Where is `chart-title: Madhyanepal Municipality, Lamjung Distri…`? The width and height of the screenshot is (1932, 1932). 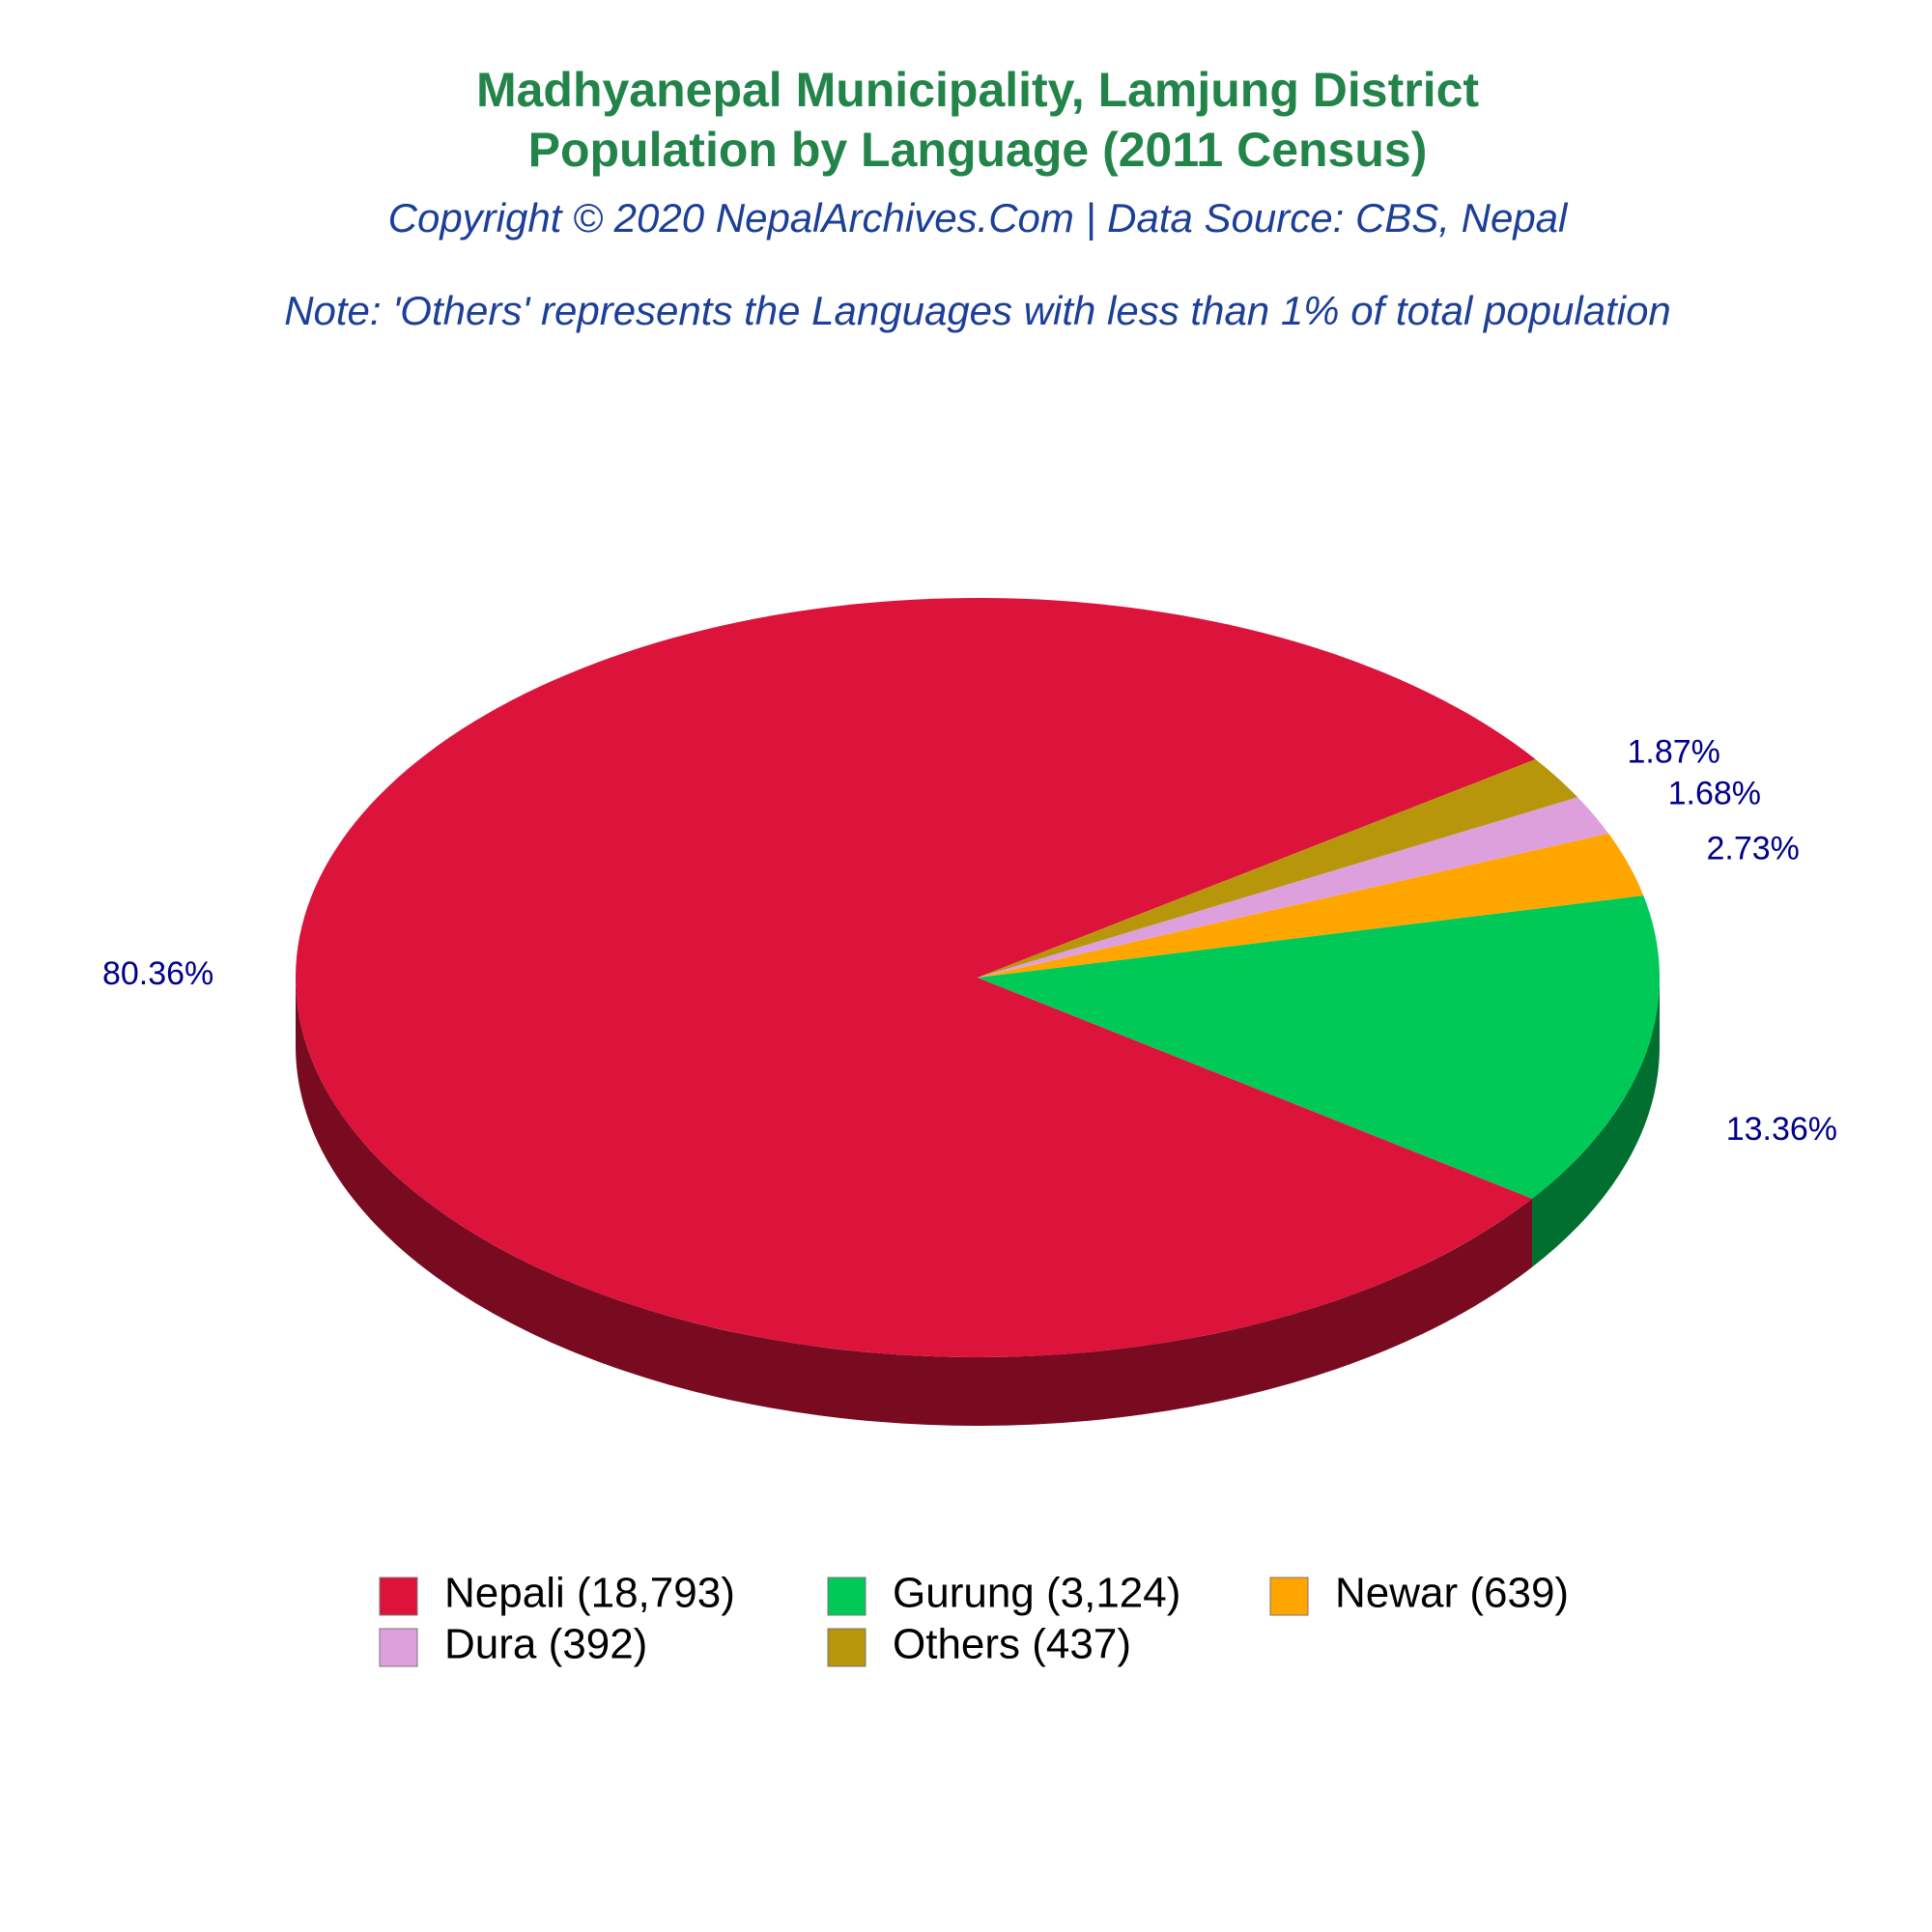
chart-title: Madhyanepal Municipality, Lamjung Distri… is located at coordinates (977, 90).